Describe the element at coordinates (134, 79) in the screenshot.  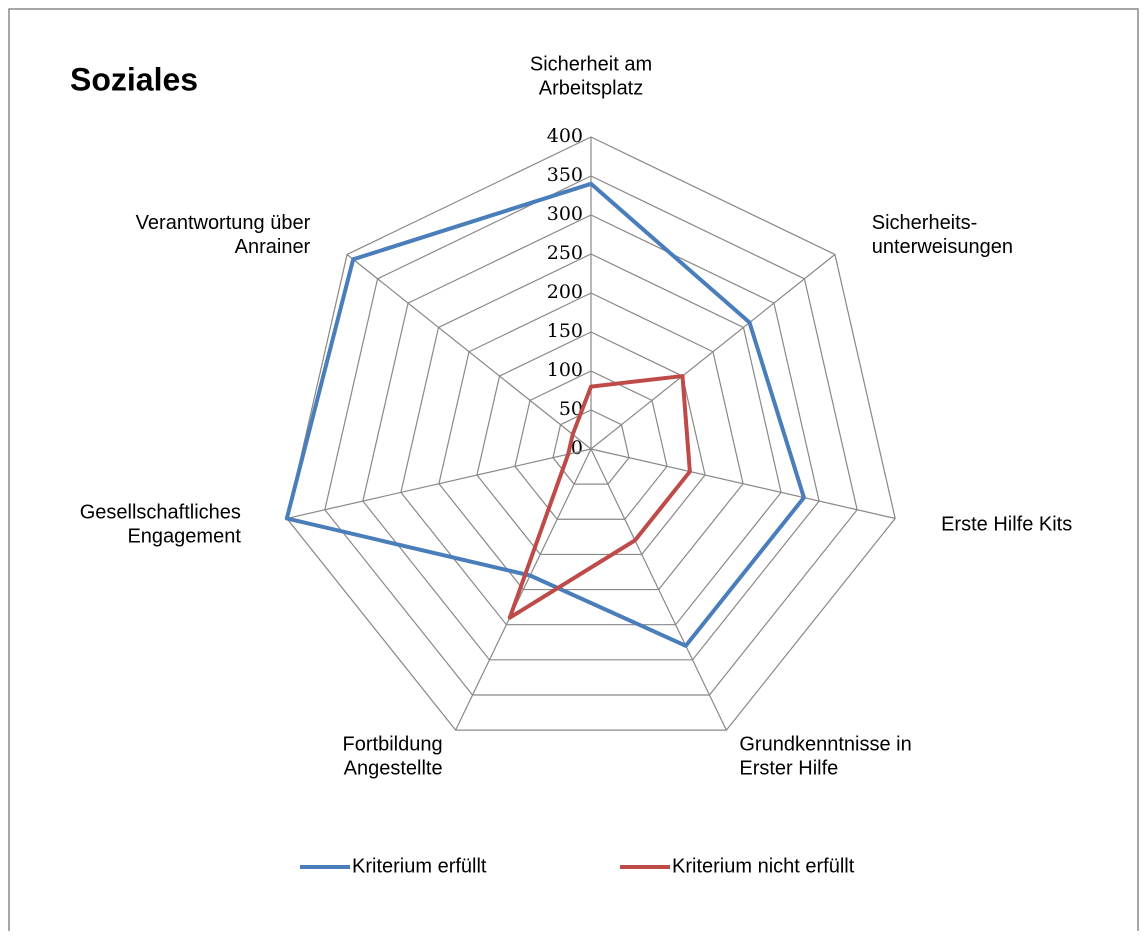
I see `chart-title: Soziales` at that location.